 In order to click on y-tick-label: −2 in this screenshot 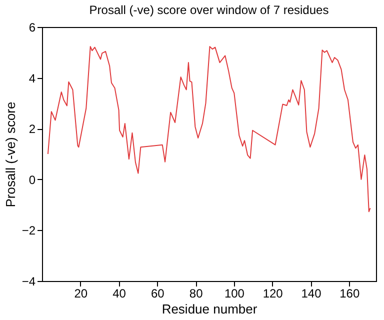, I will do `click(29, 231)`.